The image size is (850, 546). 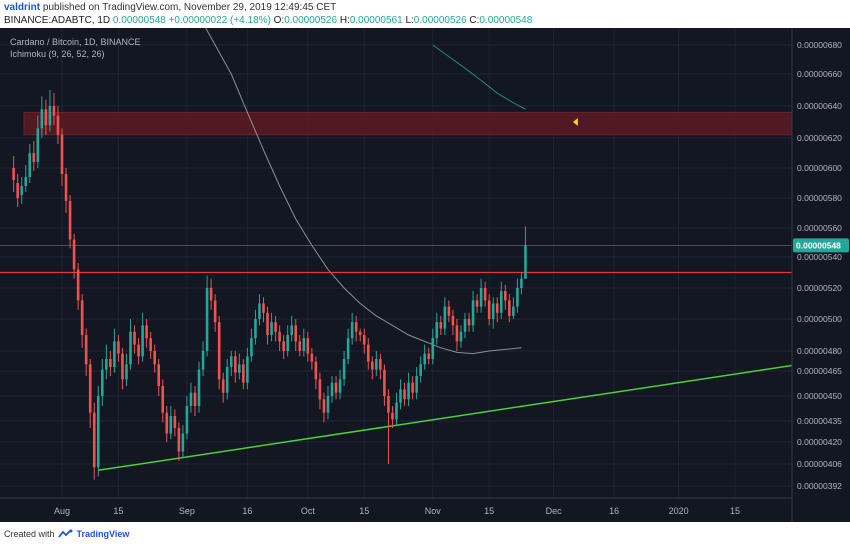 What do you see at coordinates (219, 20) in the screenshot?
I see `change-value: +0.00000022 (+4.18%)` at bounding box center [219, 20].